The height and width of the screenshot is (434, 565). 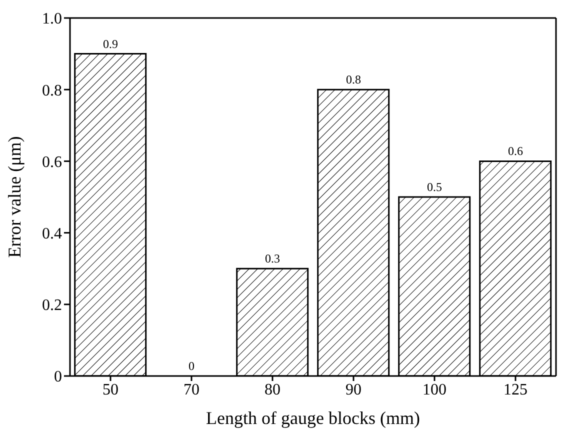 I want to click on y-tick-label: 0, so click(x=58, y=377).